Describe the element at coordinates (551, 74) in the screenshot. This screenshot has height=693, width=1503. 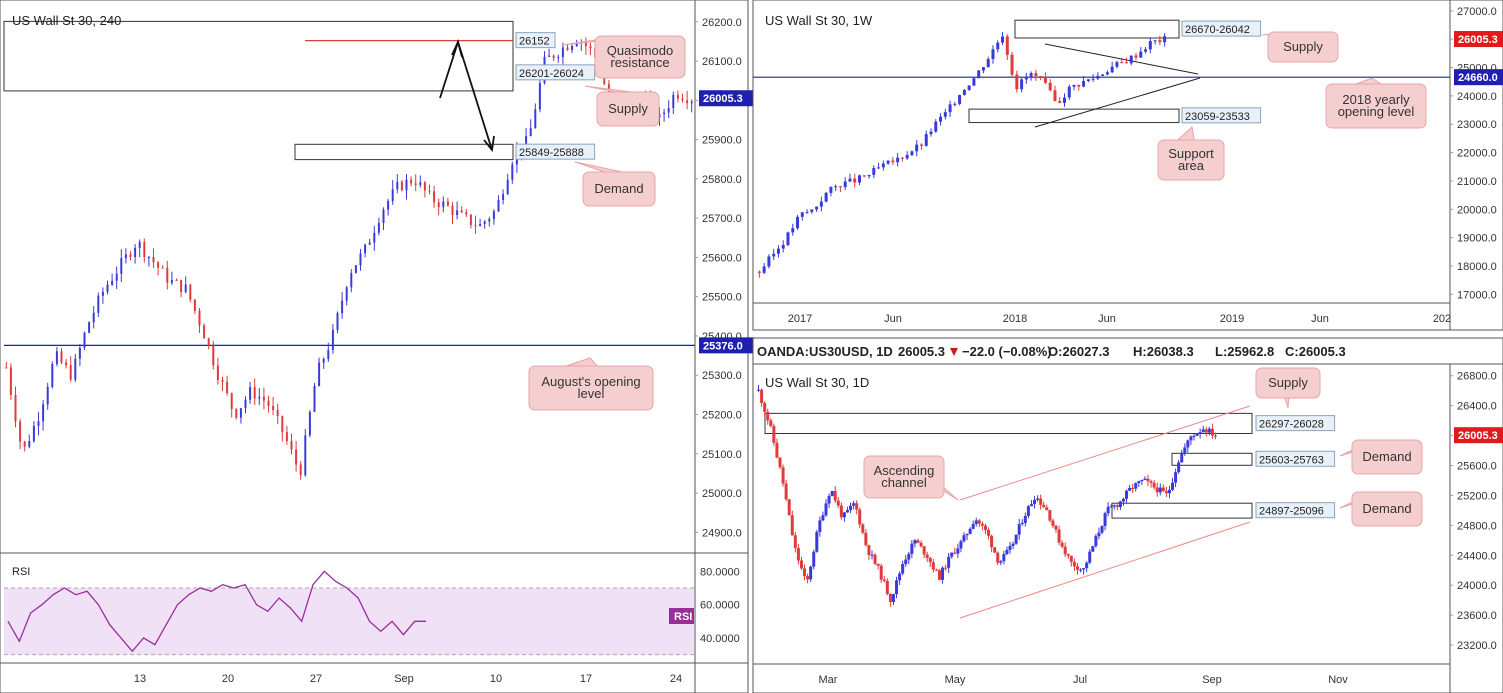
I see `h4-supply-tag: 26201-26024` at that location.